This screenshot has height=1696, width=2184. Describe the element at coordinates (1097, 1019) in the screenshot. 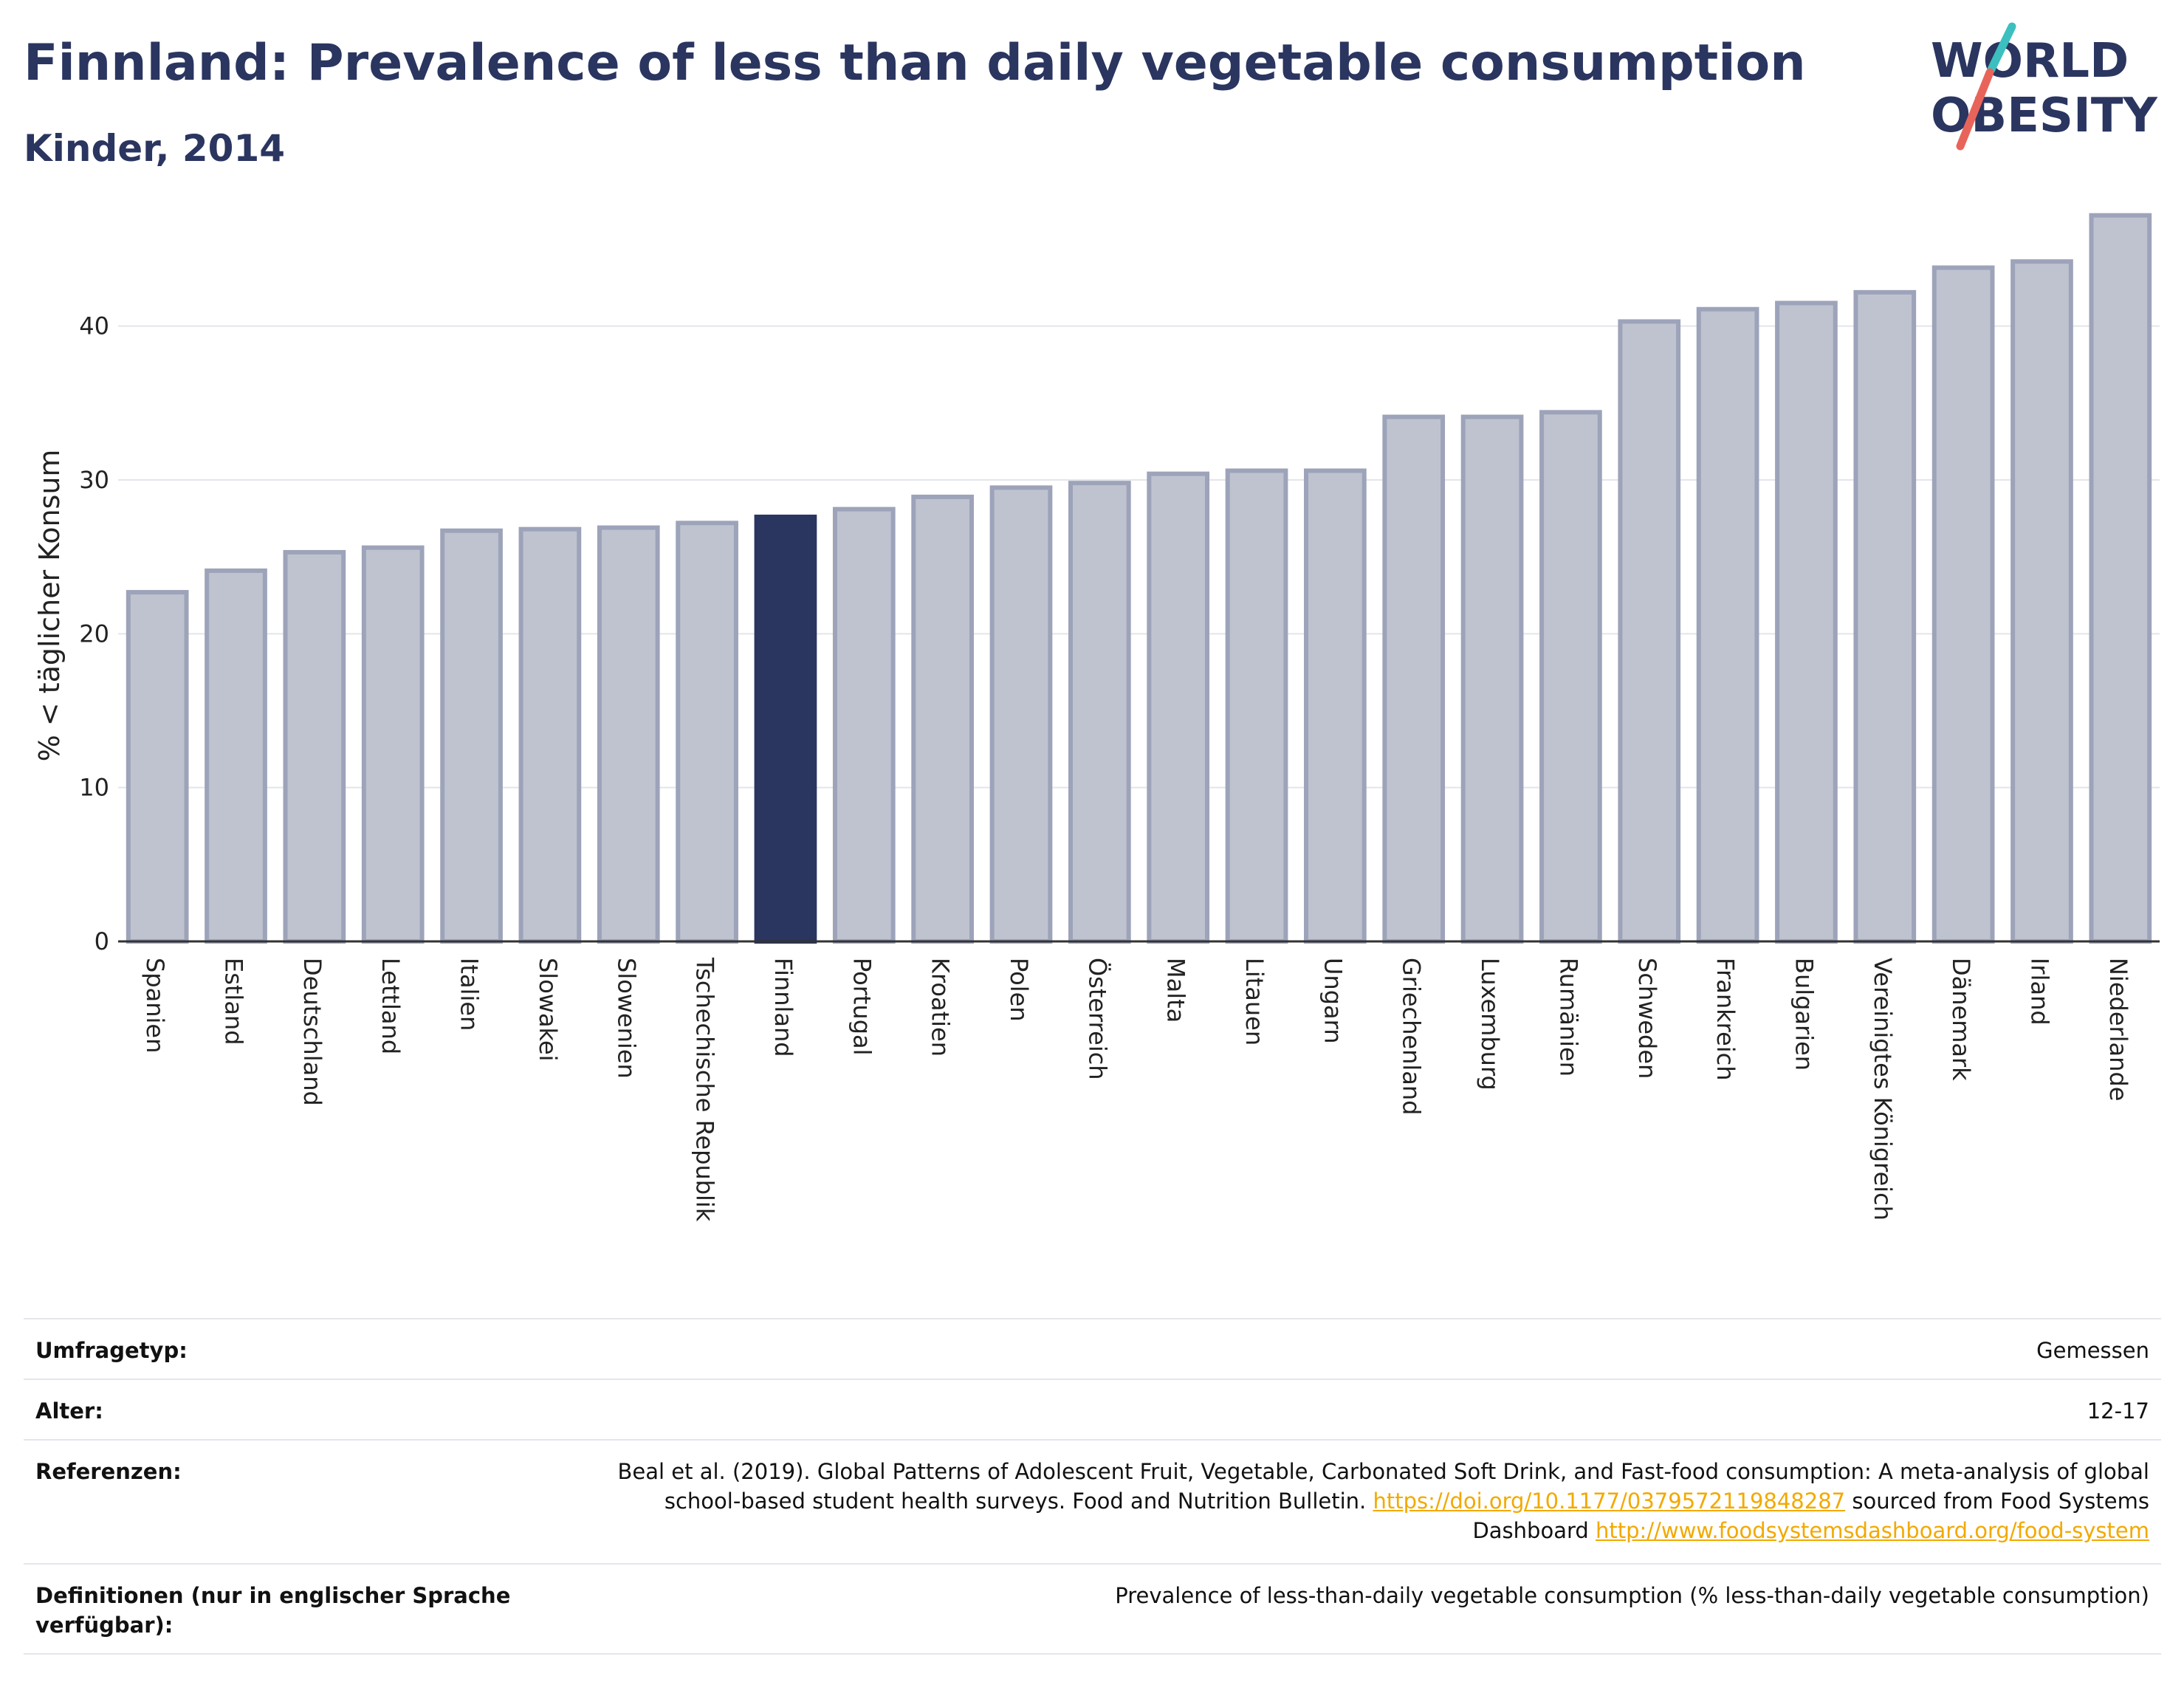

I see `x-tick-label: Österreich` at that location.